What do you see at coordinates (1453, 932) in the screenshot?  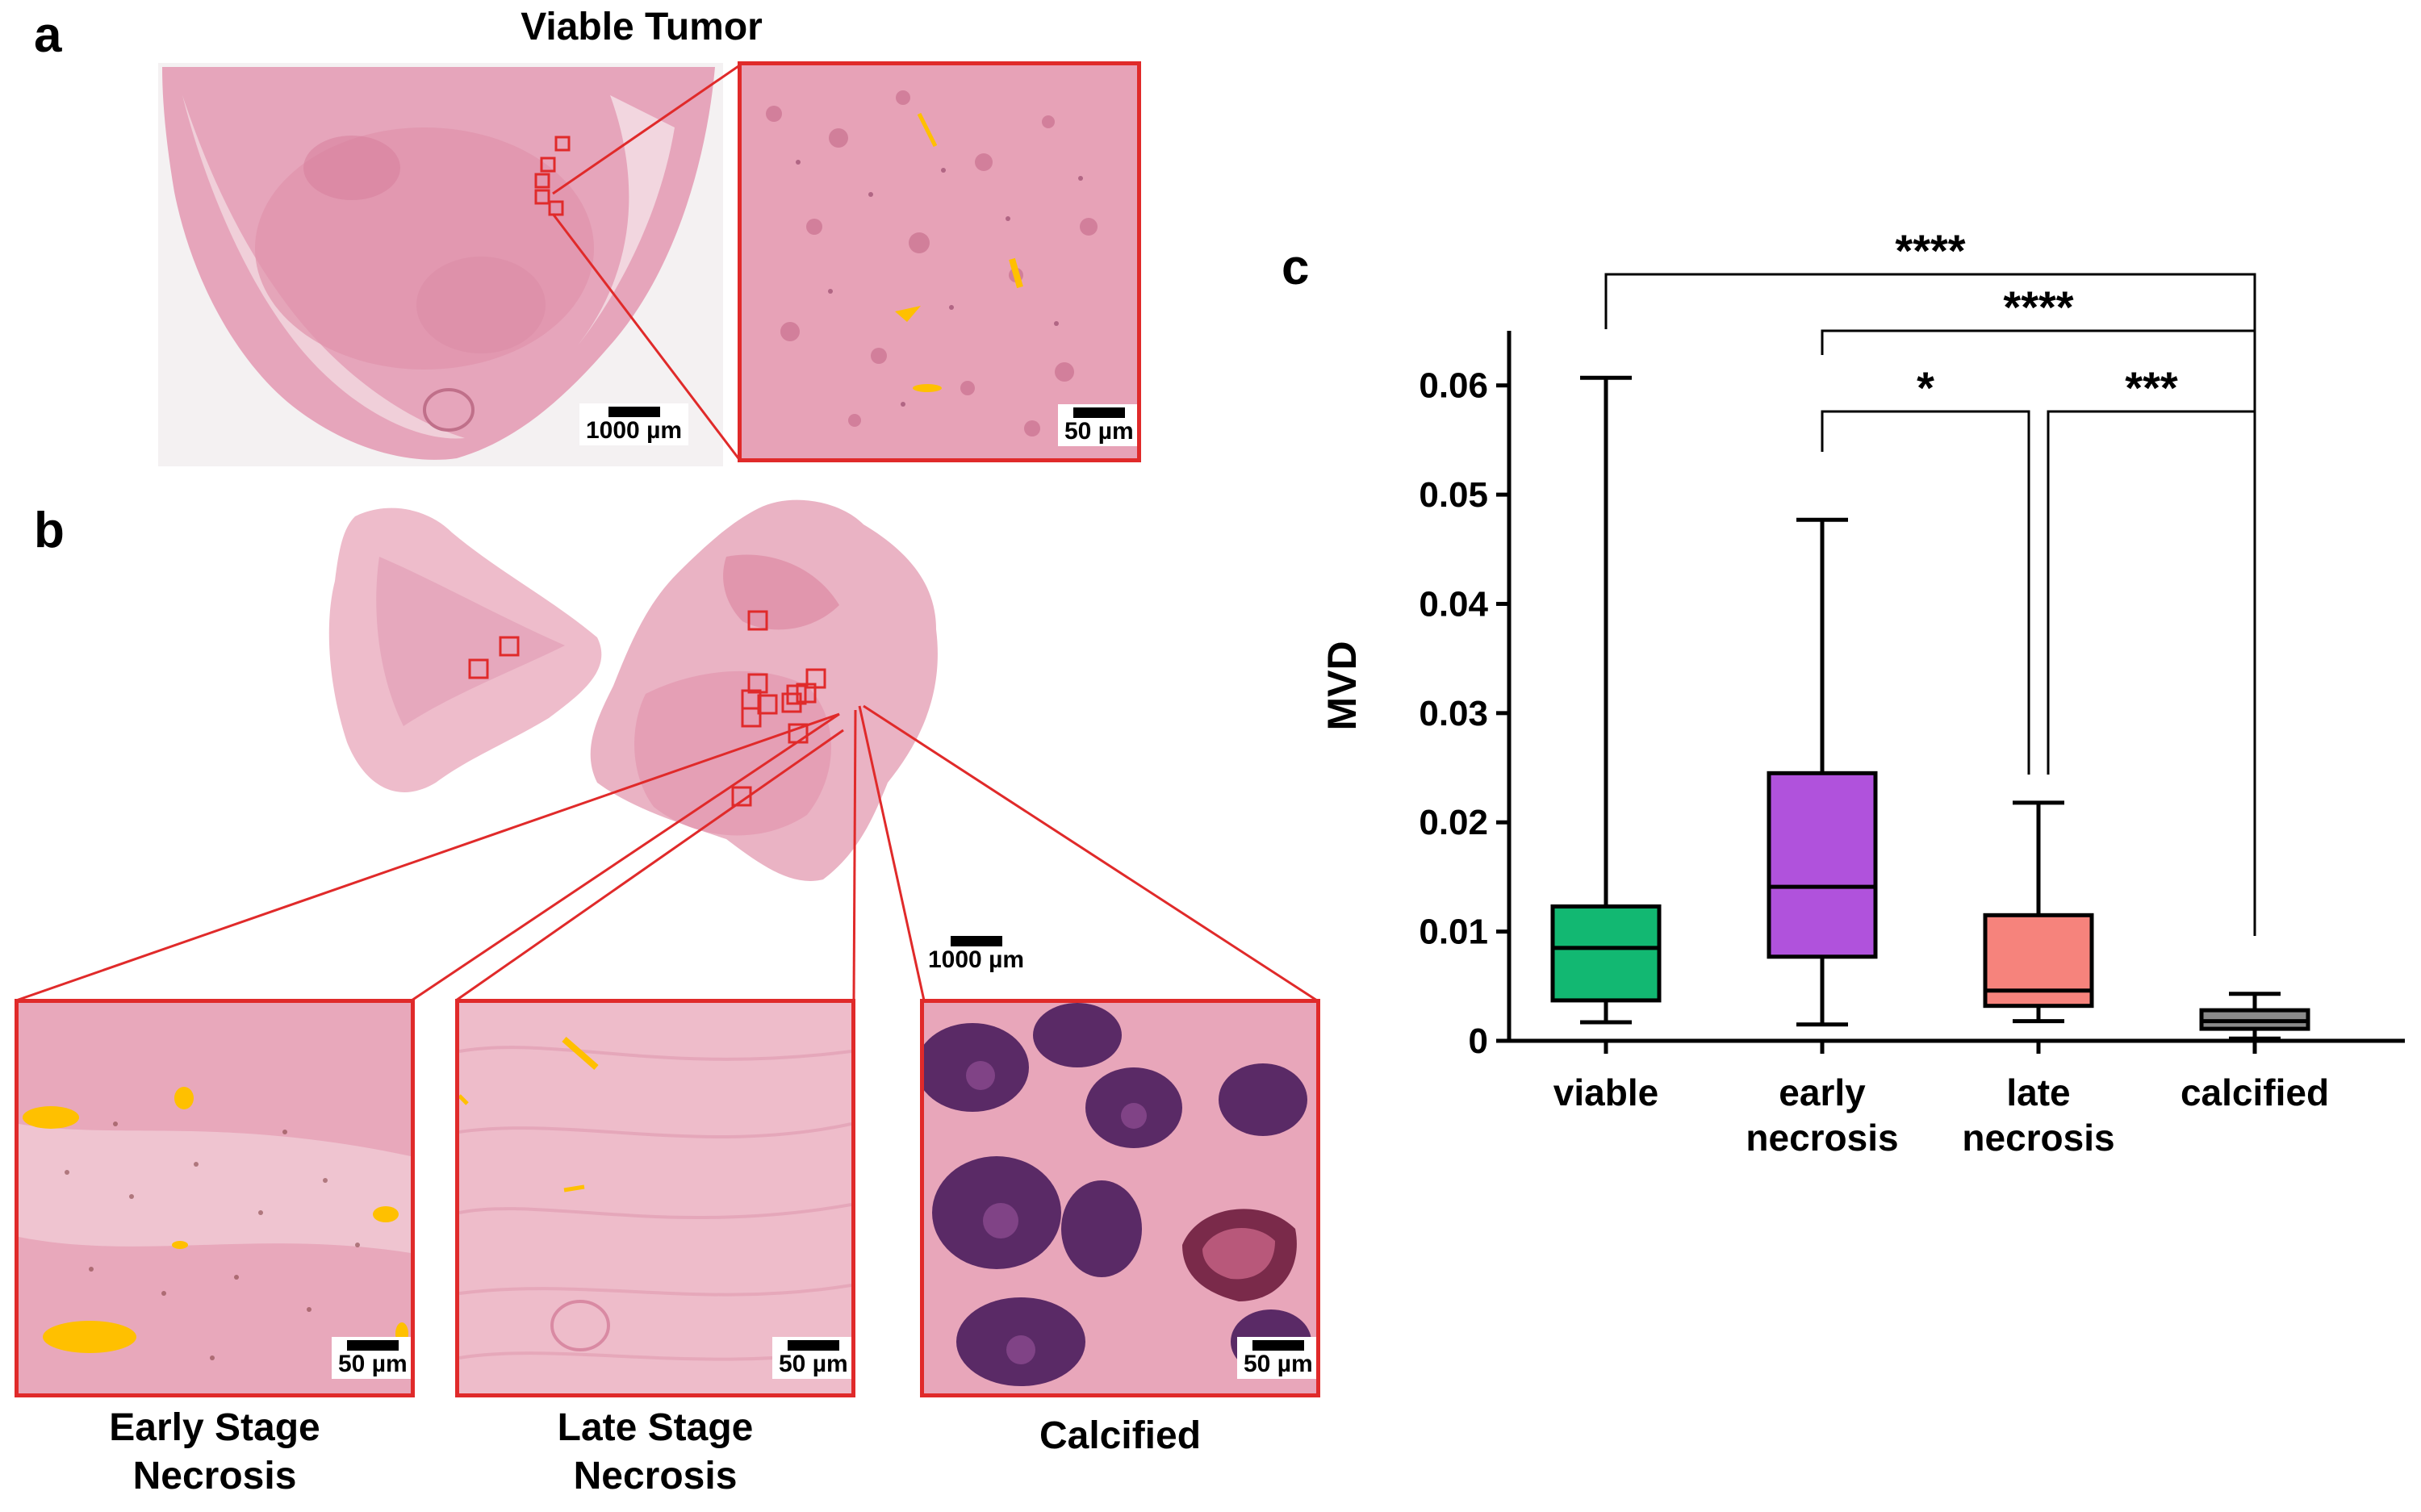 I see `y-tick-label: 0.01` at bounding box center [1453, 932].